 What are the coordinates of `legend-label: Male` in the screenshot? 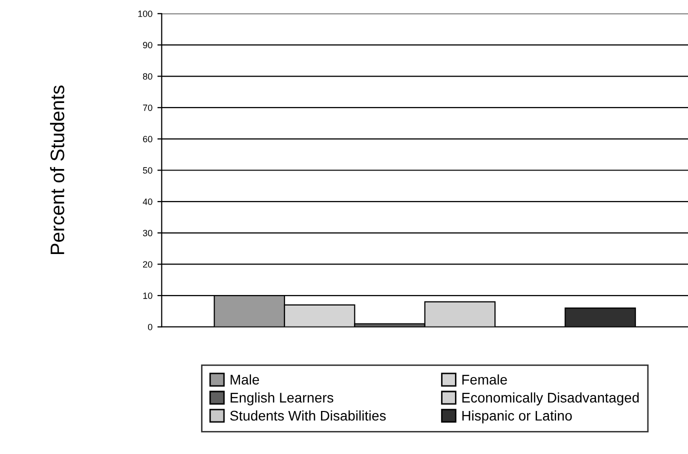 It's located at (245, 379).